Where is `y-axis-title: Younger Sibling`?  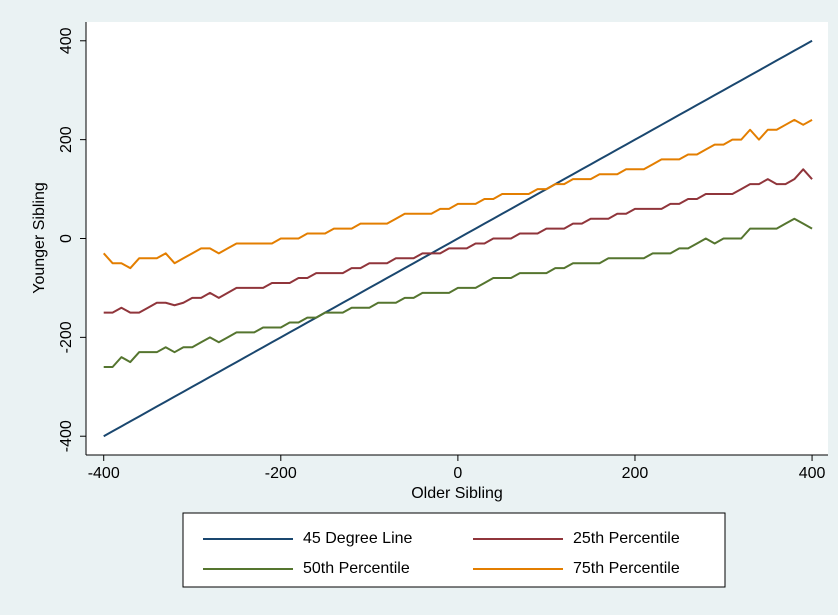
y-axis-title: Younger Sibling is located at coordinates (39, 238).